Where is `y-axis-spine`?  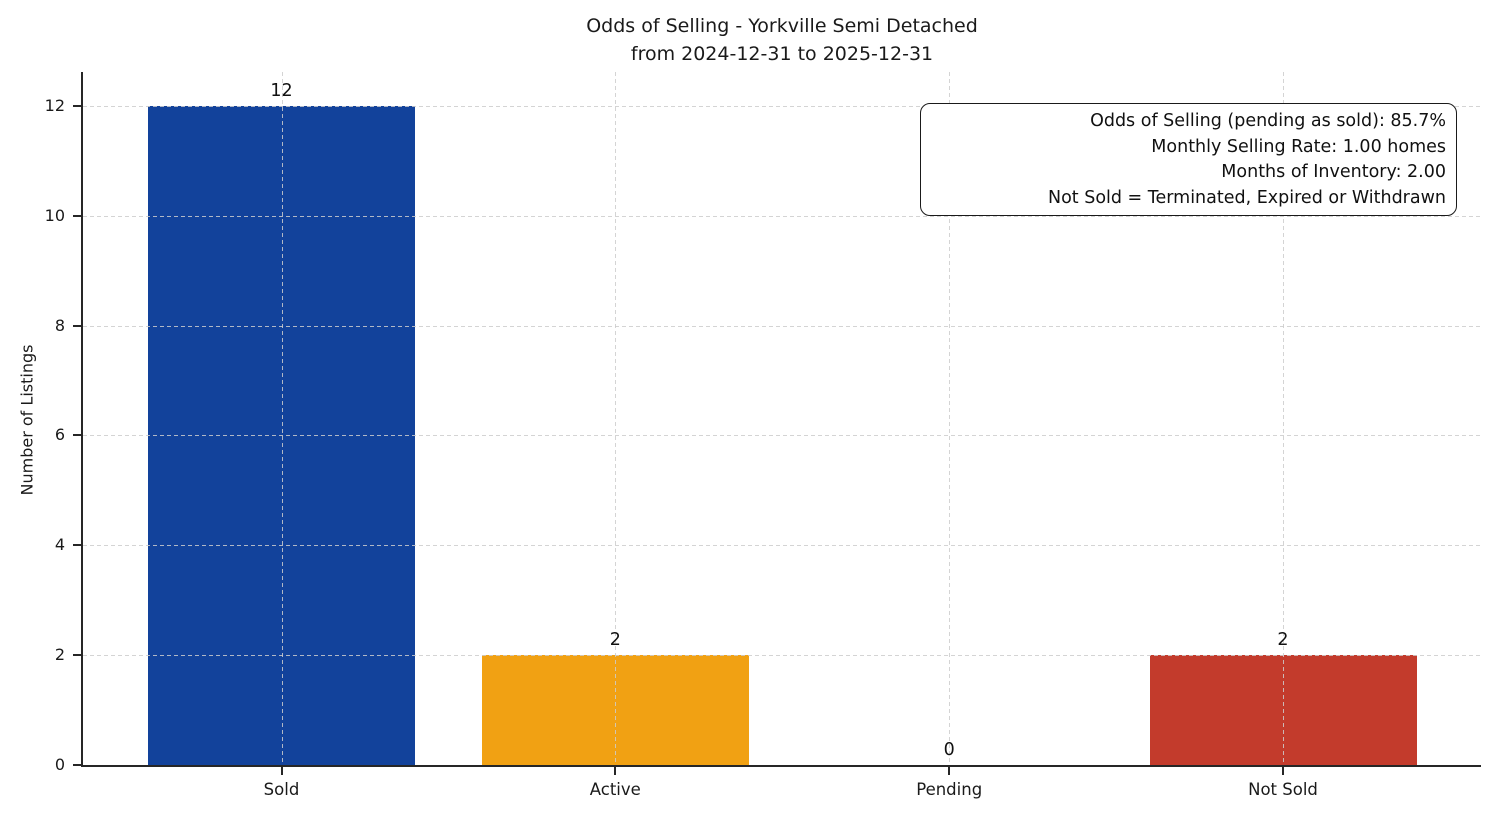 y-axis-spine is located at coordinates (82, 419).